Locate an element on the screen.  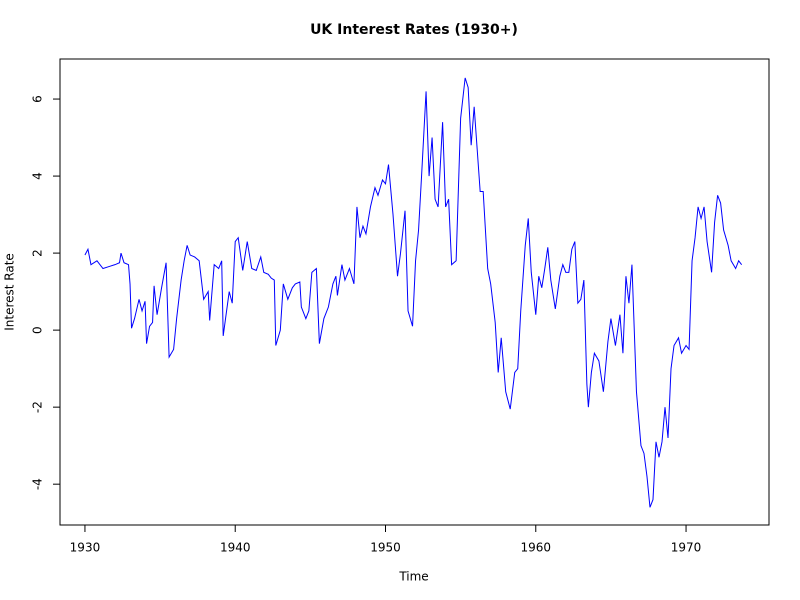
y-tick-label: 6 is located at coordinates (38, 99).